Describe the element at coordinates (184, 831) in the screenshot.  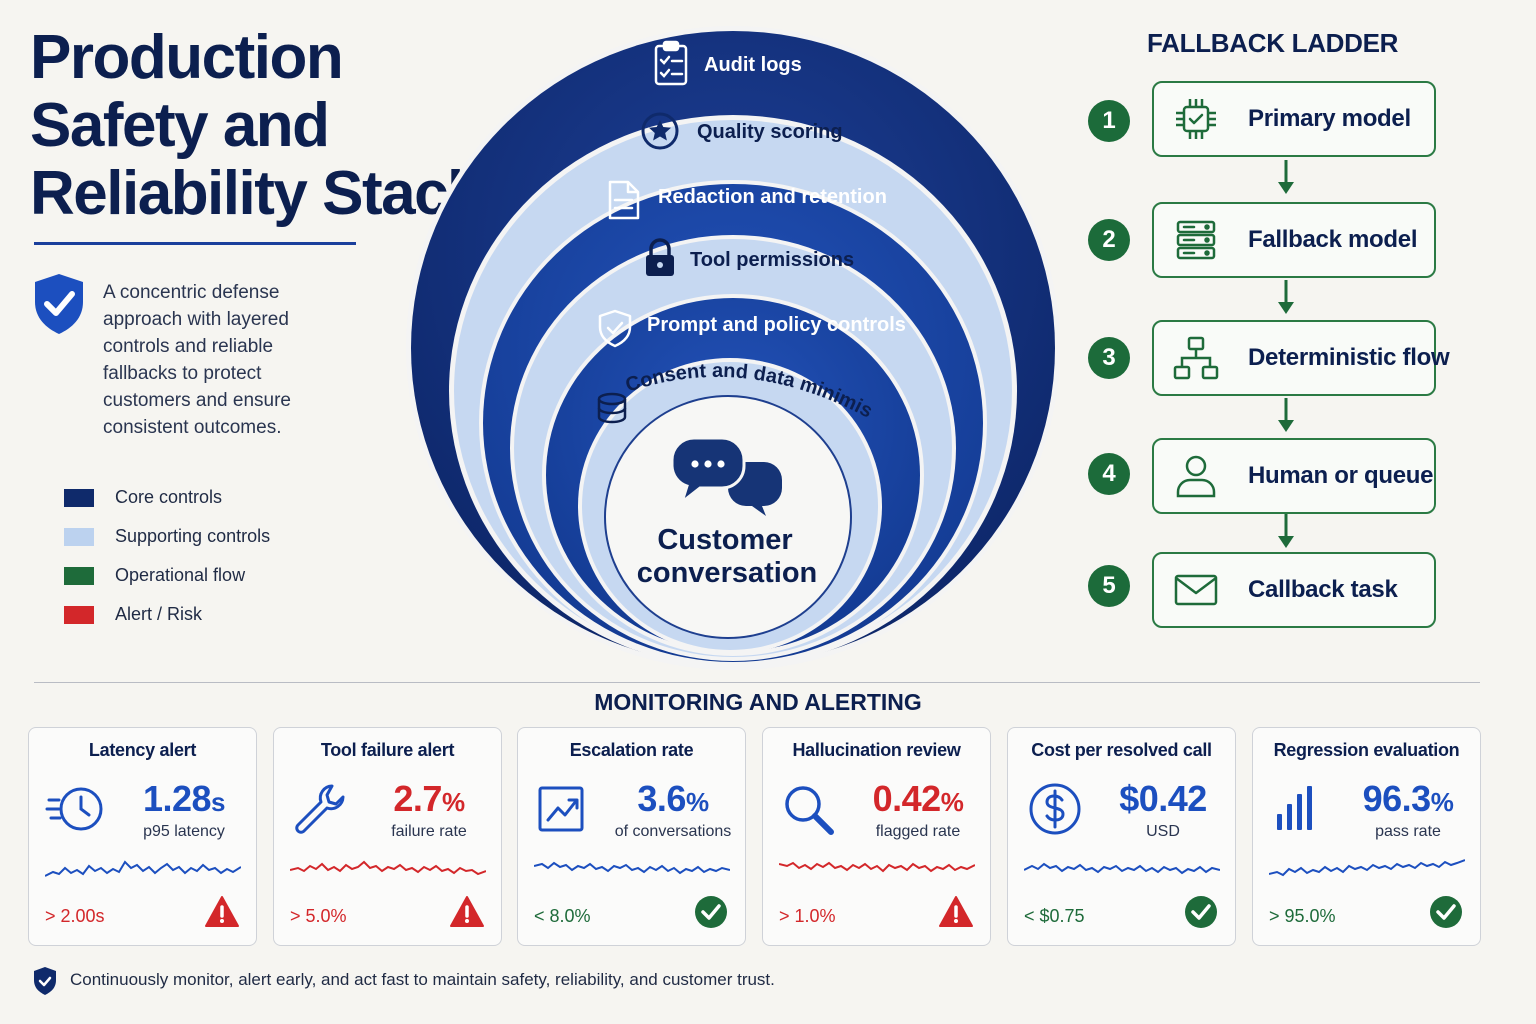
I see `card-subtitle: p95 latency` at that location.